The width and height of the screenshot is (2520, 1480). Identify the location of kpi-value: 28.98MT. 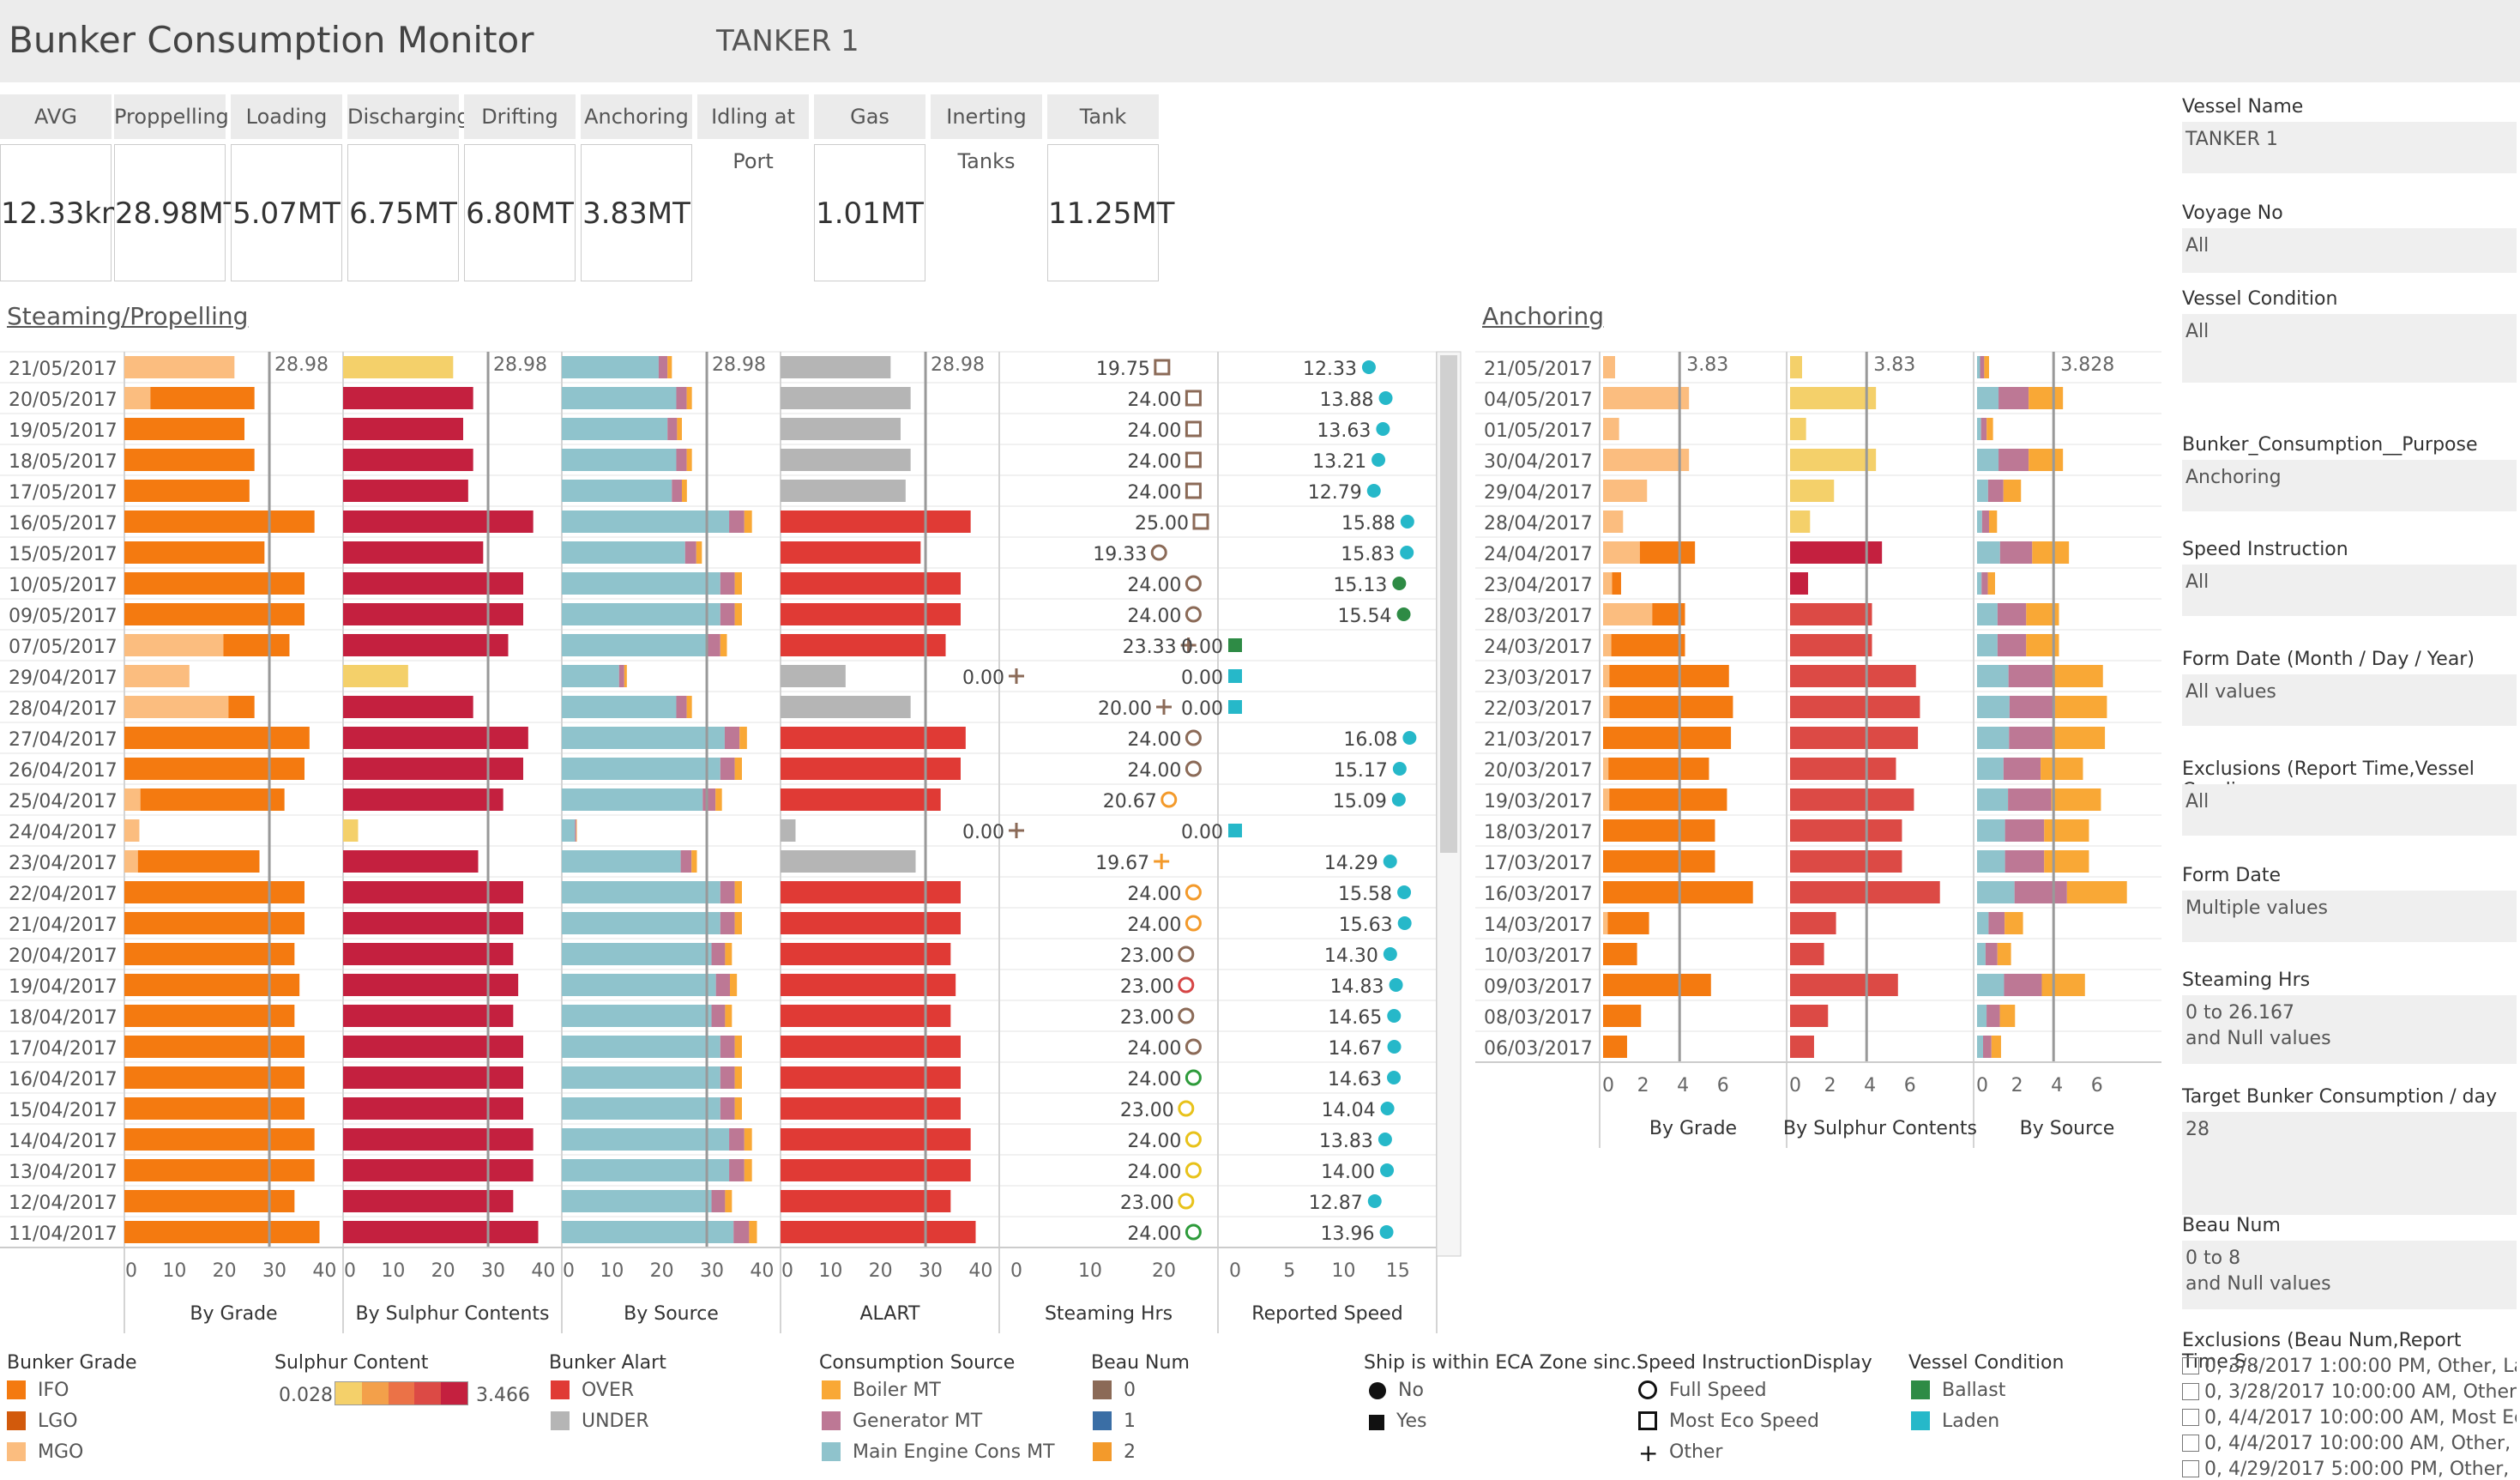
(177, 212).